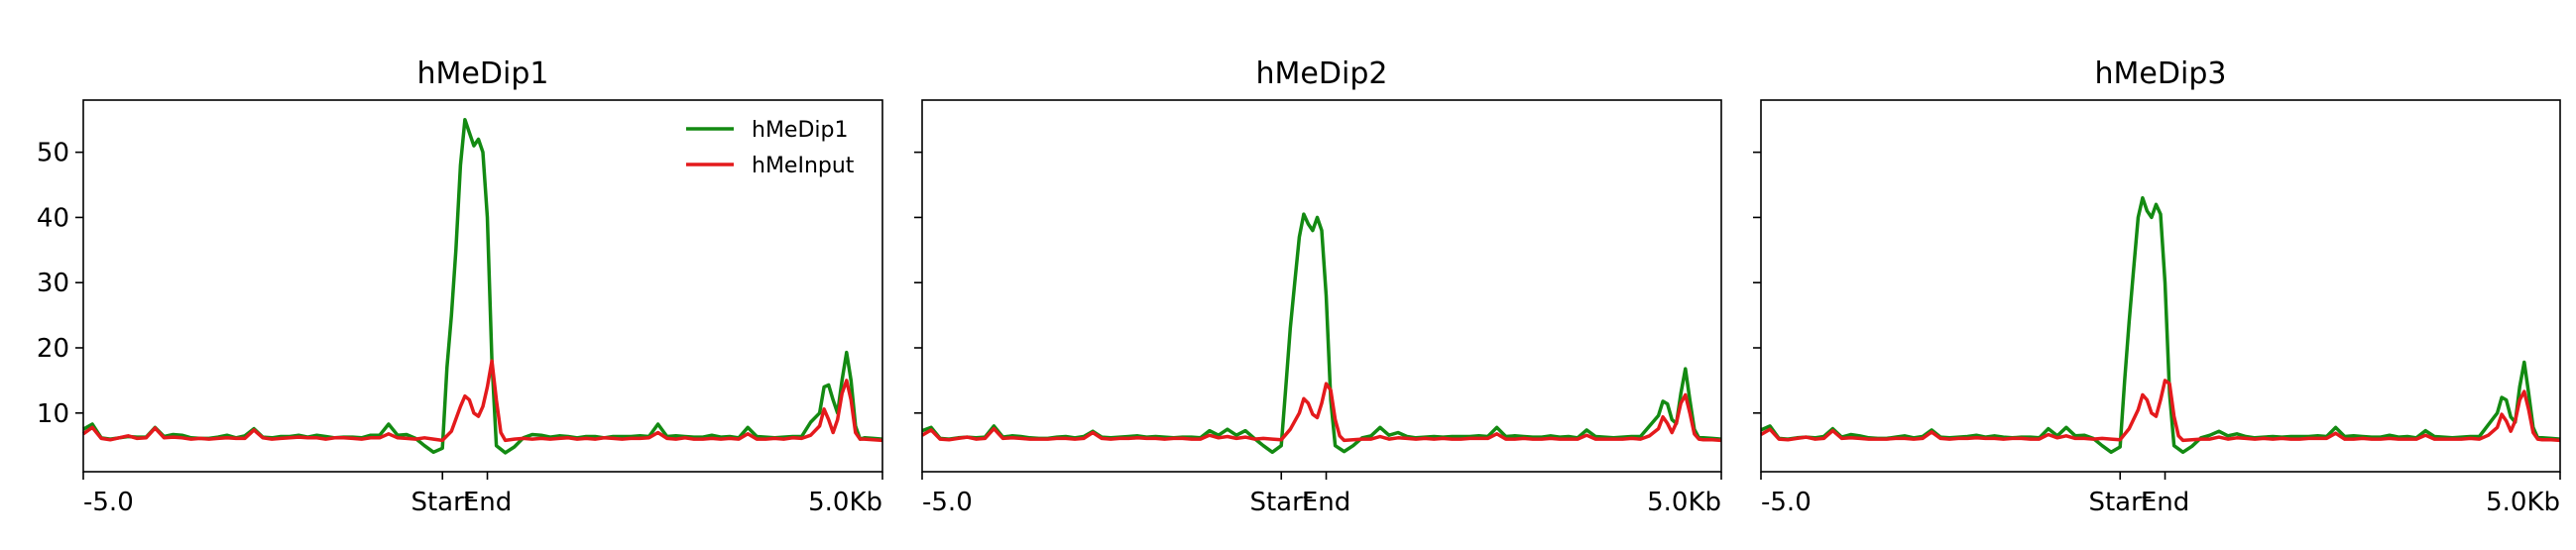 Image resolution: width=2576 pixels, height=550 pixels. Describe the element at coordinates (53, 283) in the screenshot. I see `y-tick-label: 30` at that location.